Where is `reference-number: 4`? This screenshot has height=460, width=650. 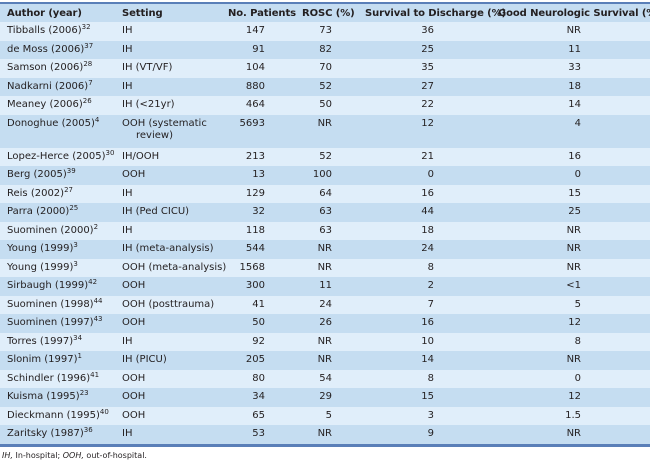
reference-number: 4 is located at coordinates (97, 119).